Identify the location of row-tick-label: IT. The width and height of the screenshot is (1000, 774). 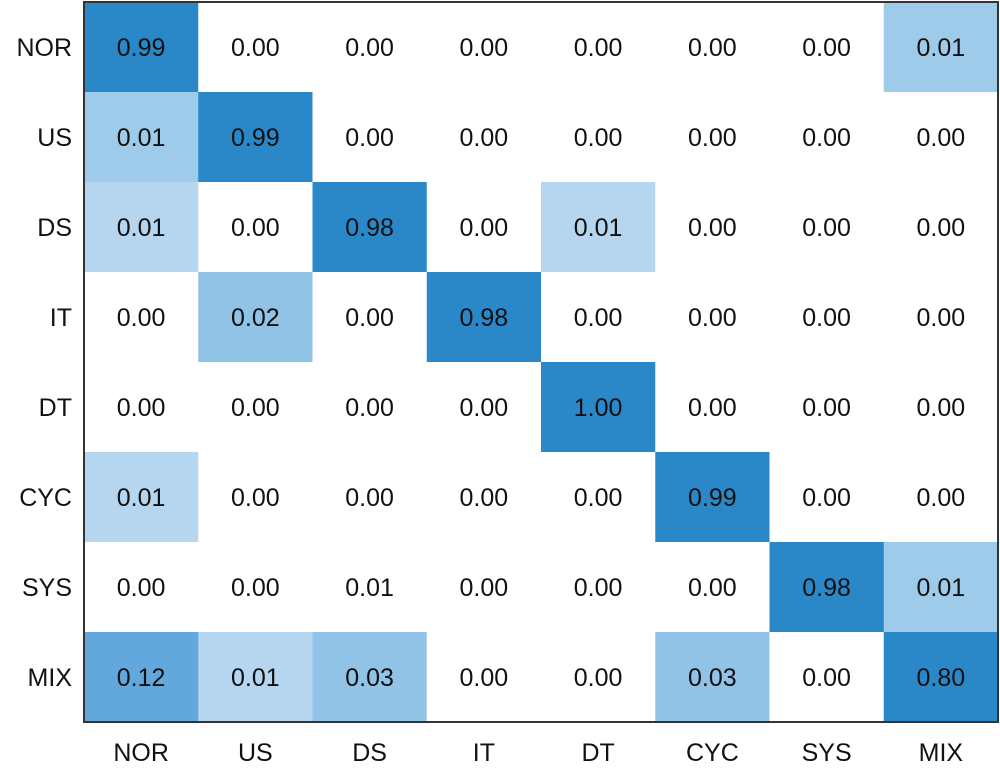
(61, 318).